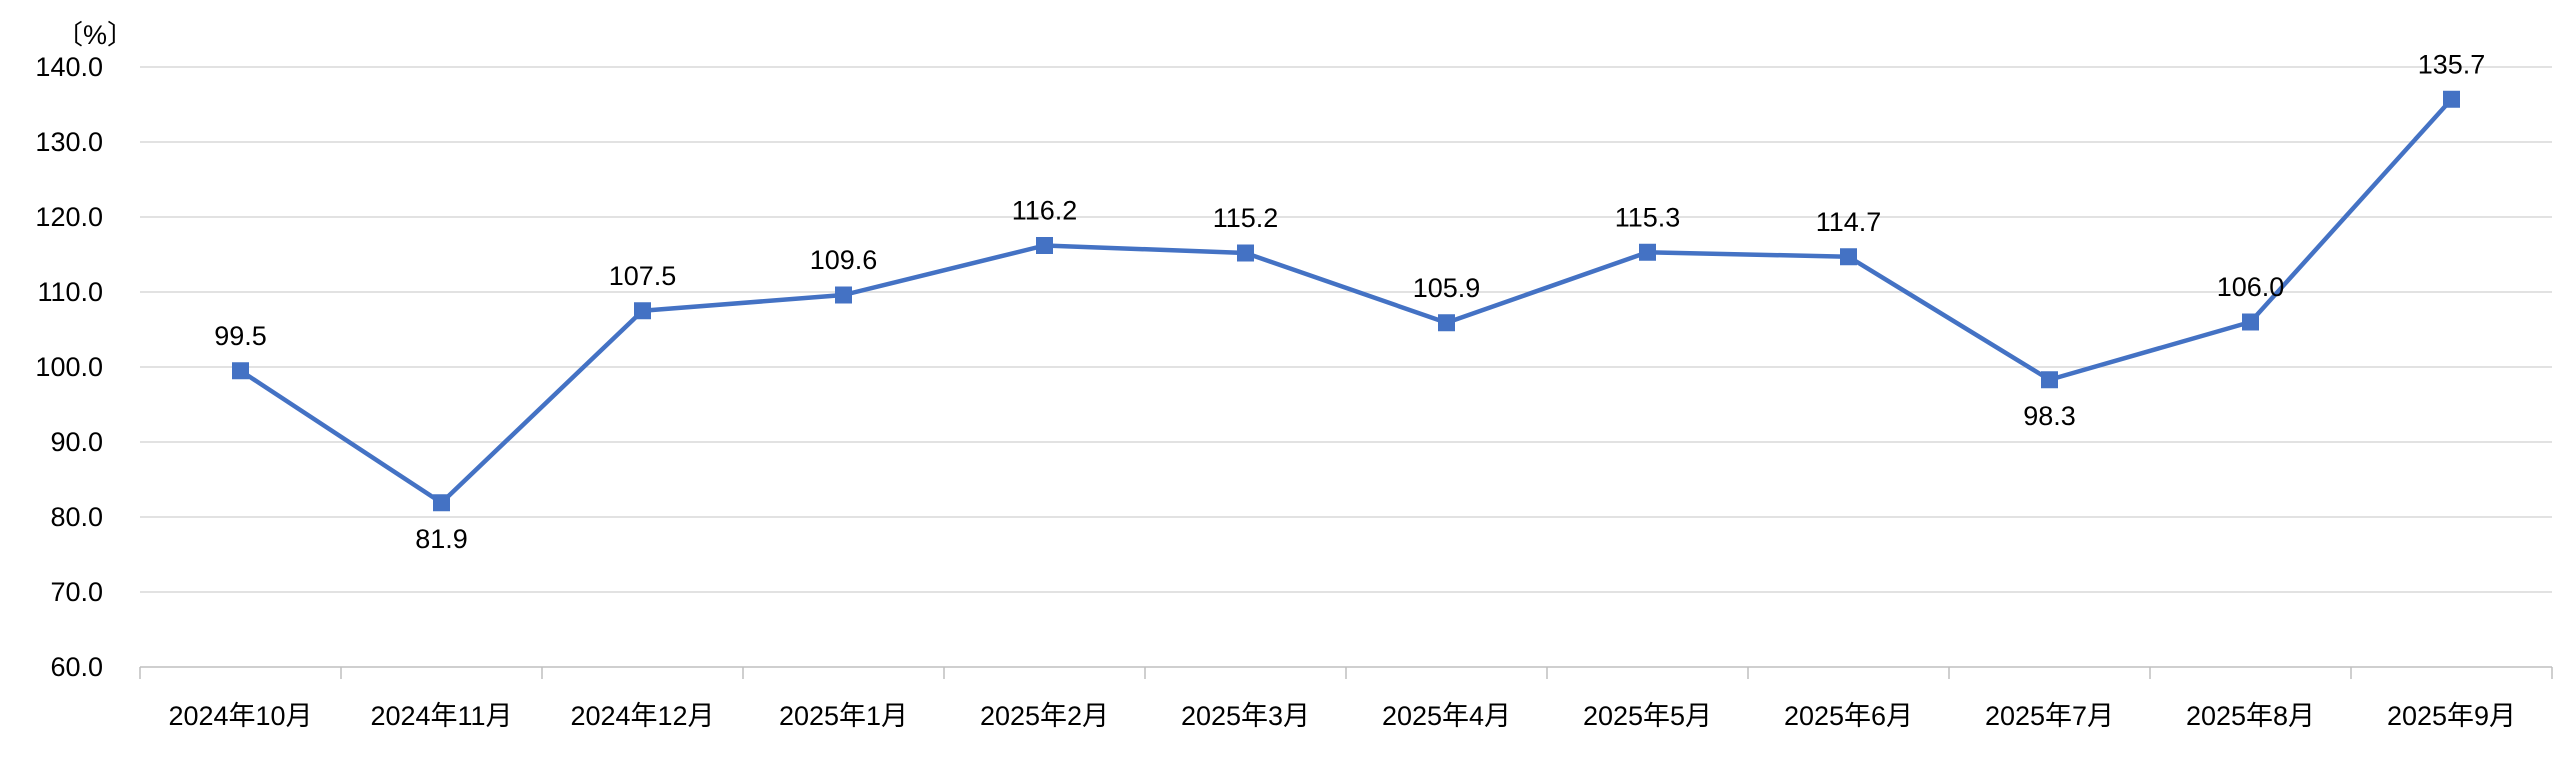  Describe the element at coordinates (69, 217) in the screenshot. I see `y-axis-tick-label: 120.0` at that location.